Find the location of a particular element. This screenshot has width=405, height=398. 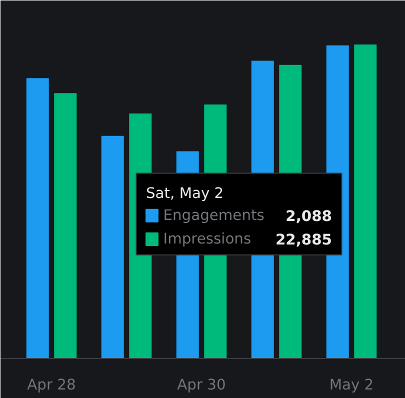

legend-label: Impressions is located at coordinates (207, 239).